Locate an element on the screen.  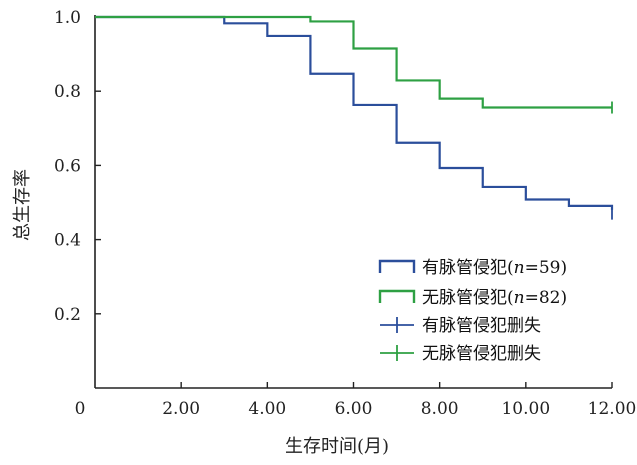
x-tick-label: 4.00 is located at coordinates (267, 409).